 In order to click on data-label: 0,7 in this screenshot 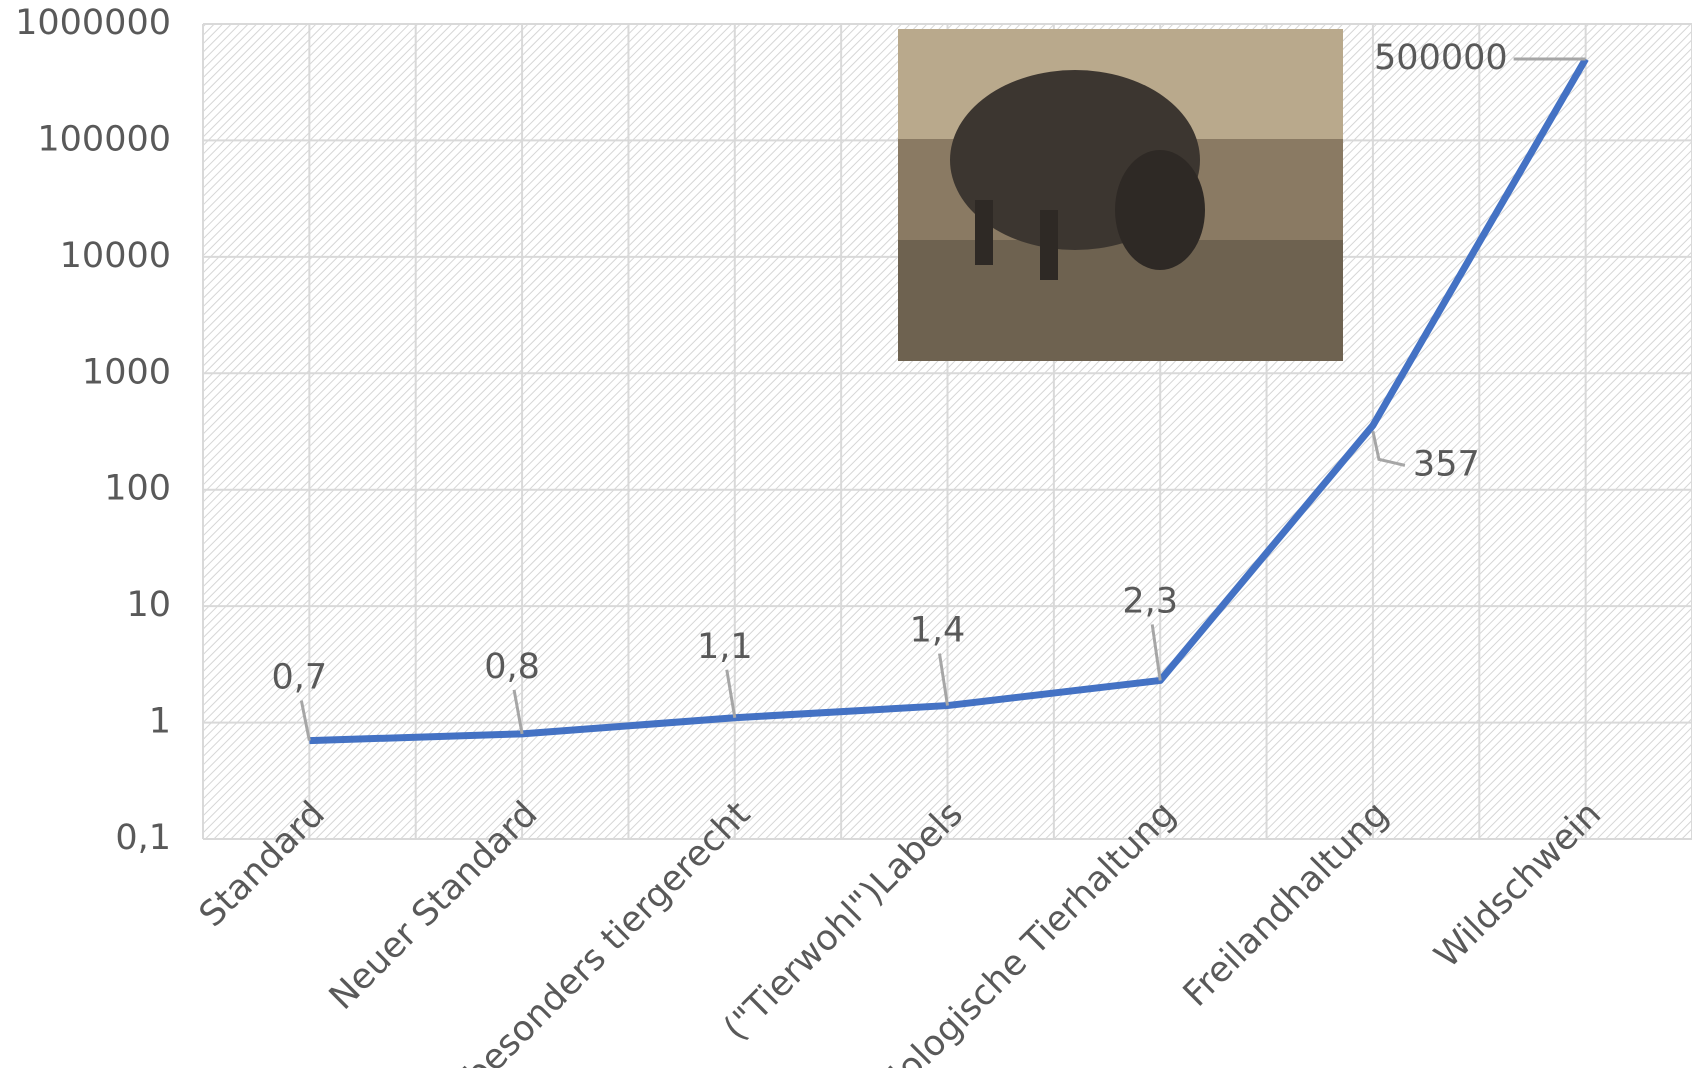, I will do `click(300, 678)`.